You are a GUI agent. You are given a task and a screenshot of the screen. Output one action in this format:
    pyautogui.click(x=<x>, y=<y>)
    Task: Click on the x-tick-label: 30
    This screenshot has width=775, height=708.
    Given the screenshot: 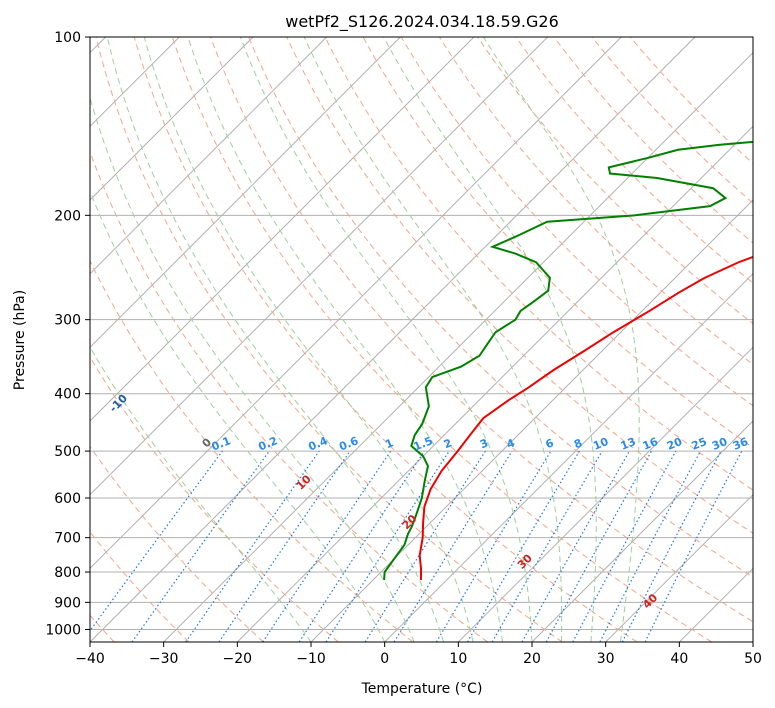 What is the action you would take?
    pyautogui.click(x=606, y=659)
    